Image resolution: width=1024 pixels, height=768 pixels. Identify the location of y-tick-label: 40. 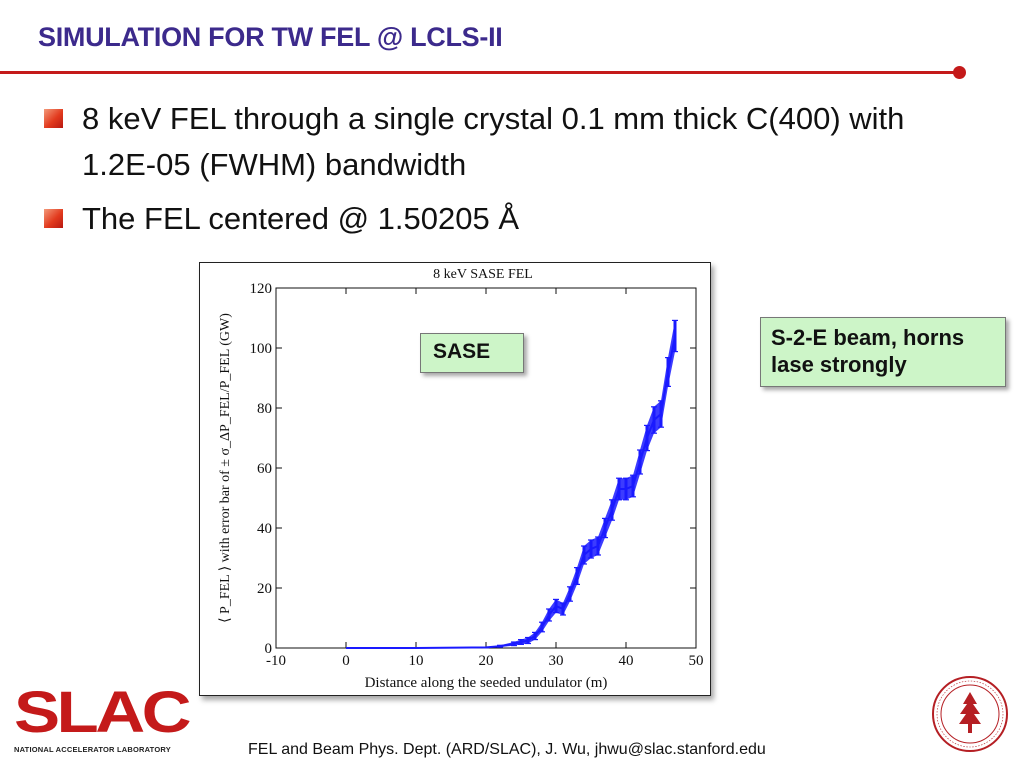
(264, 529).